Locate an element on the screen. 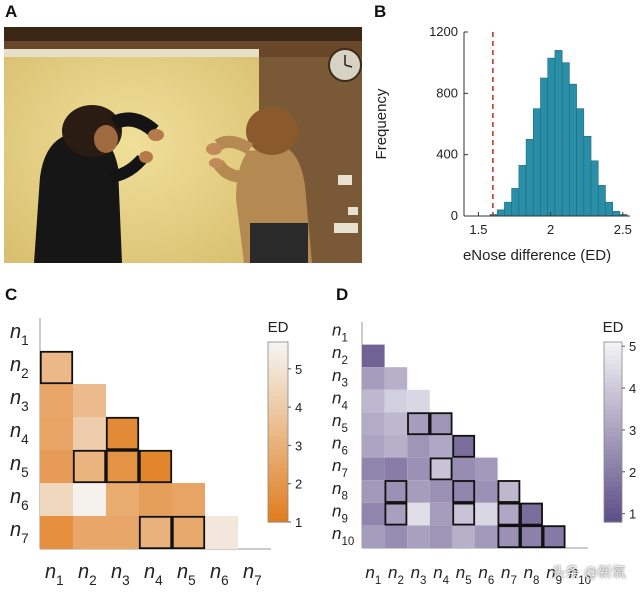  y-tick-label: 400 is located at coordinates (447, 154).